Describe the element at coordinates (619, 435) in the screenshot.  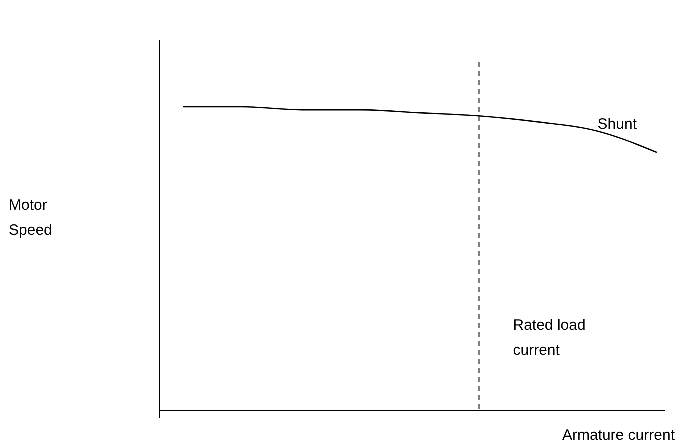
I see `x-axis-title: Armature current` at that location.